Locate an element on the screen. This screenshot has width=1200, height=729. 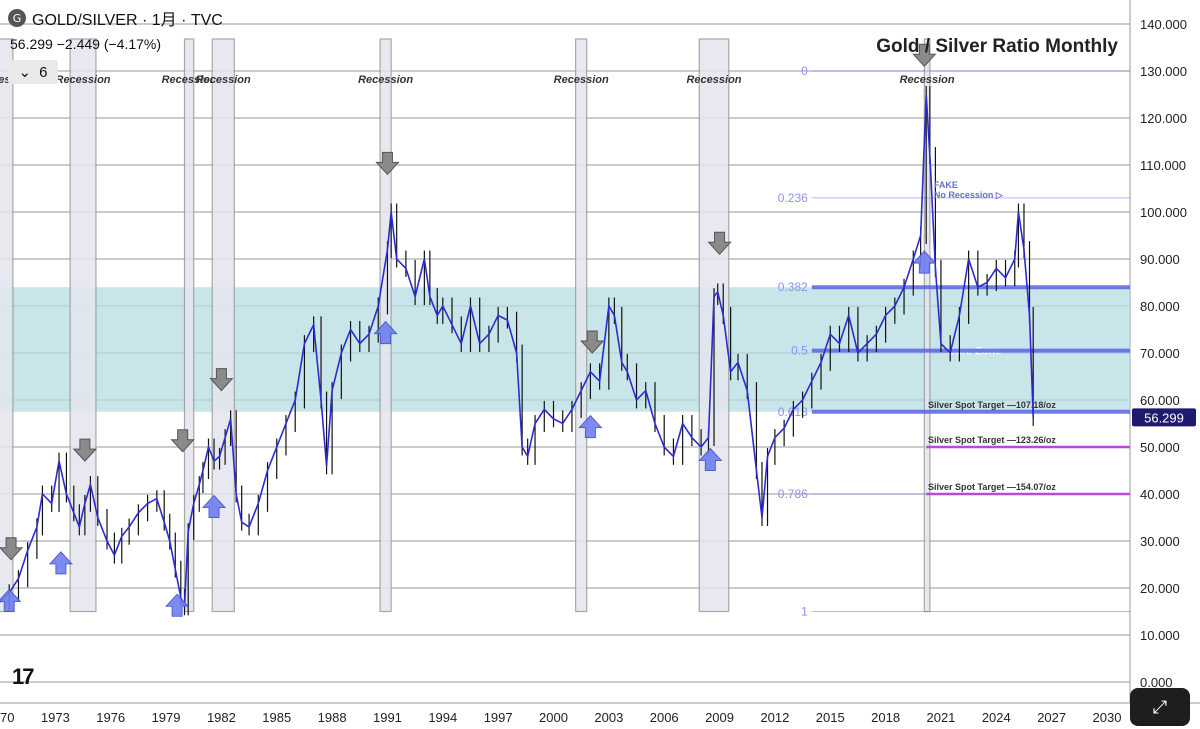
fib-level-label: 0.5 is located at coordinates (799, 351).